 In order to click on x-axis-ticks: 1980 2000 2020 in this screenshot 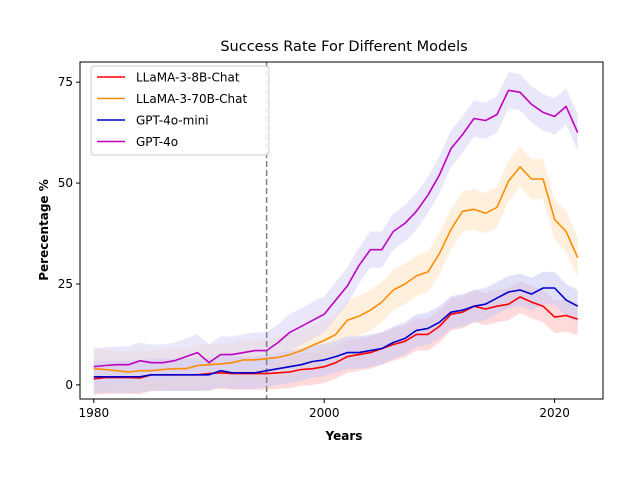, I will do `click(324, 409)`.